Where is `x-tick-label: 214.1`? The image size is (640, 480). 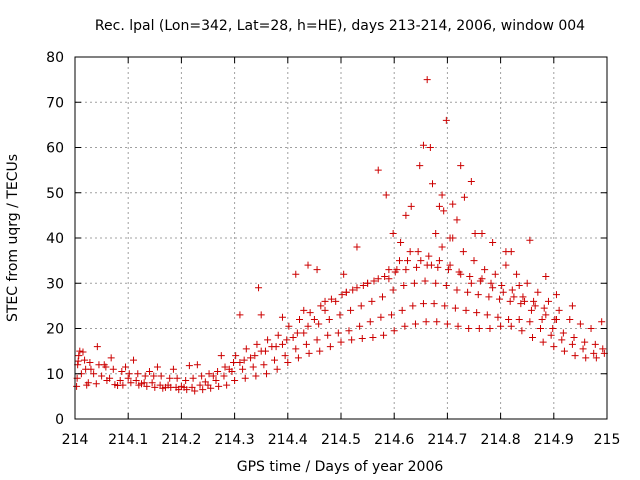
x-tick-label: 214.1 is located at coordinates (128, 440).